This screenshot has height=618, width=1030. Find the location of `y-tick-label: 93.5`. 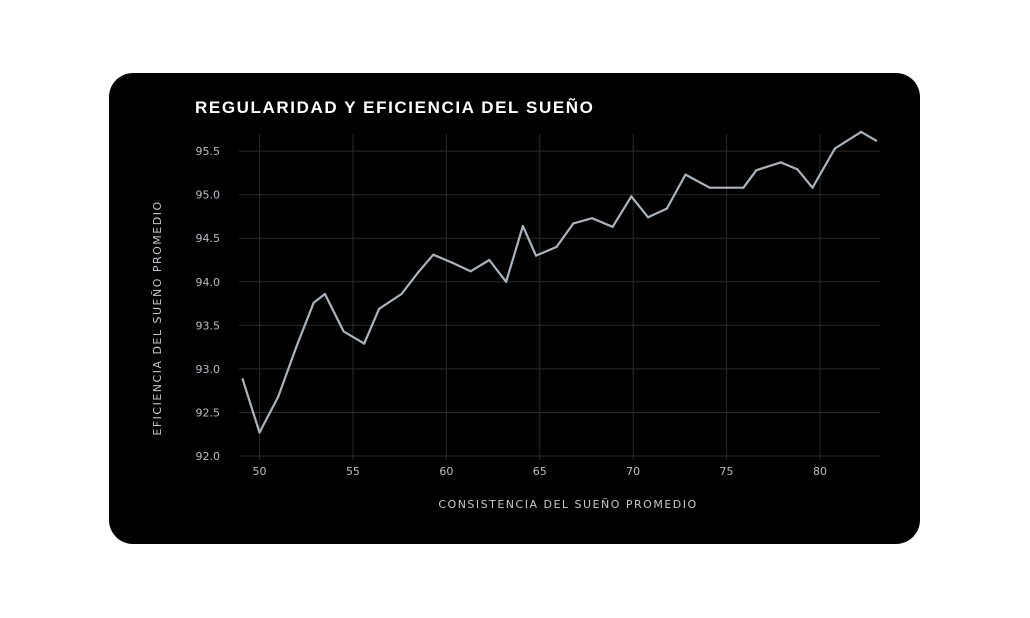

y-tick-label: 93.5 is located at coordinates (208, 325).